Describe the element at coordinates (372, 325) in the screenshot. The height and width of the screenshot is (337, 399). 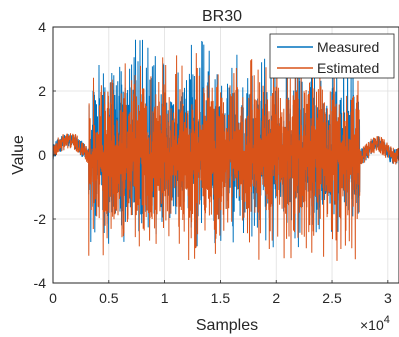
I see `x-scale-base: ×10` at that location.